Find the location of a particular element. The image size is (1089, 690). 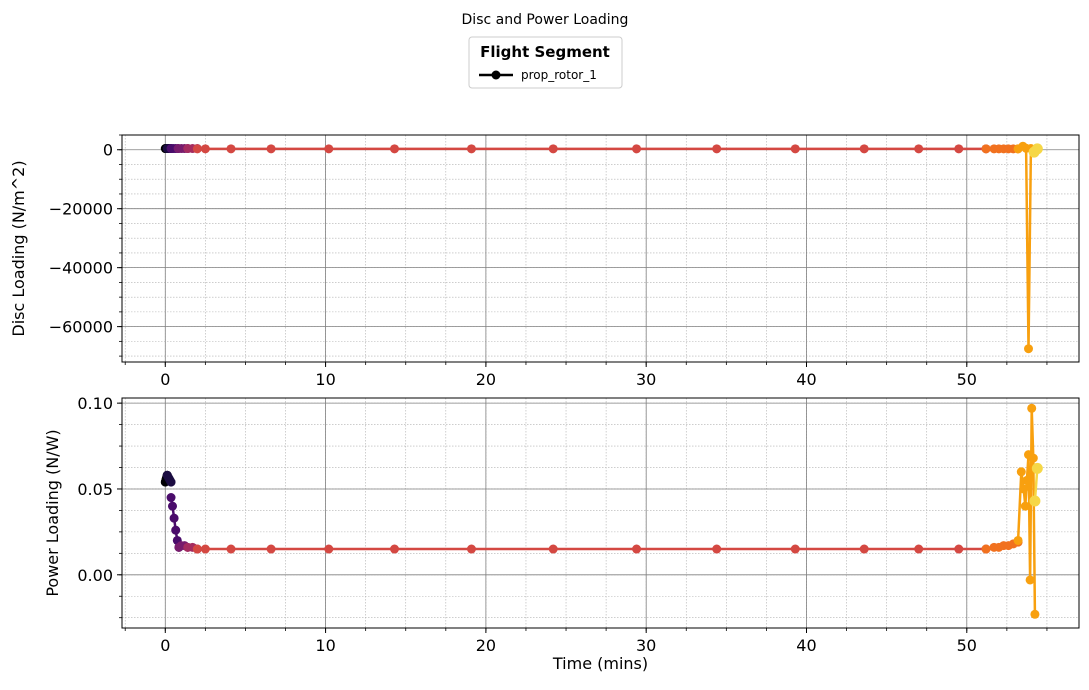

y-tick-label: 0.05 is located at coordinates (95, 489).